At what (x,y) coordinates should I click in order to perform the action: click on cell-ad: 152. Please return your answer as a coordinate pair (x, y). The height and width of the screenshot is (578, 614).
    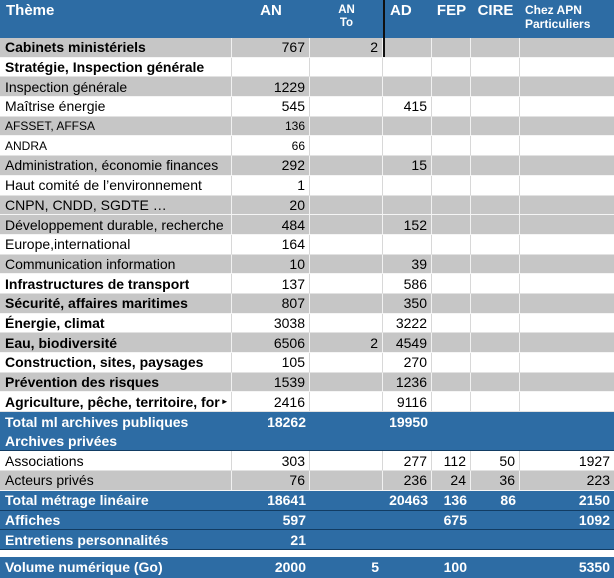
    Looking at the image, I should click on (407, 224).